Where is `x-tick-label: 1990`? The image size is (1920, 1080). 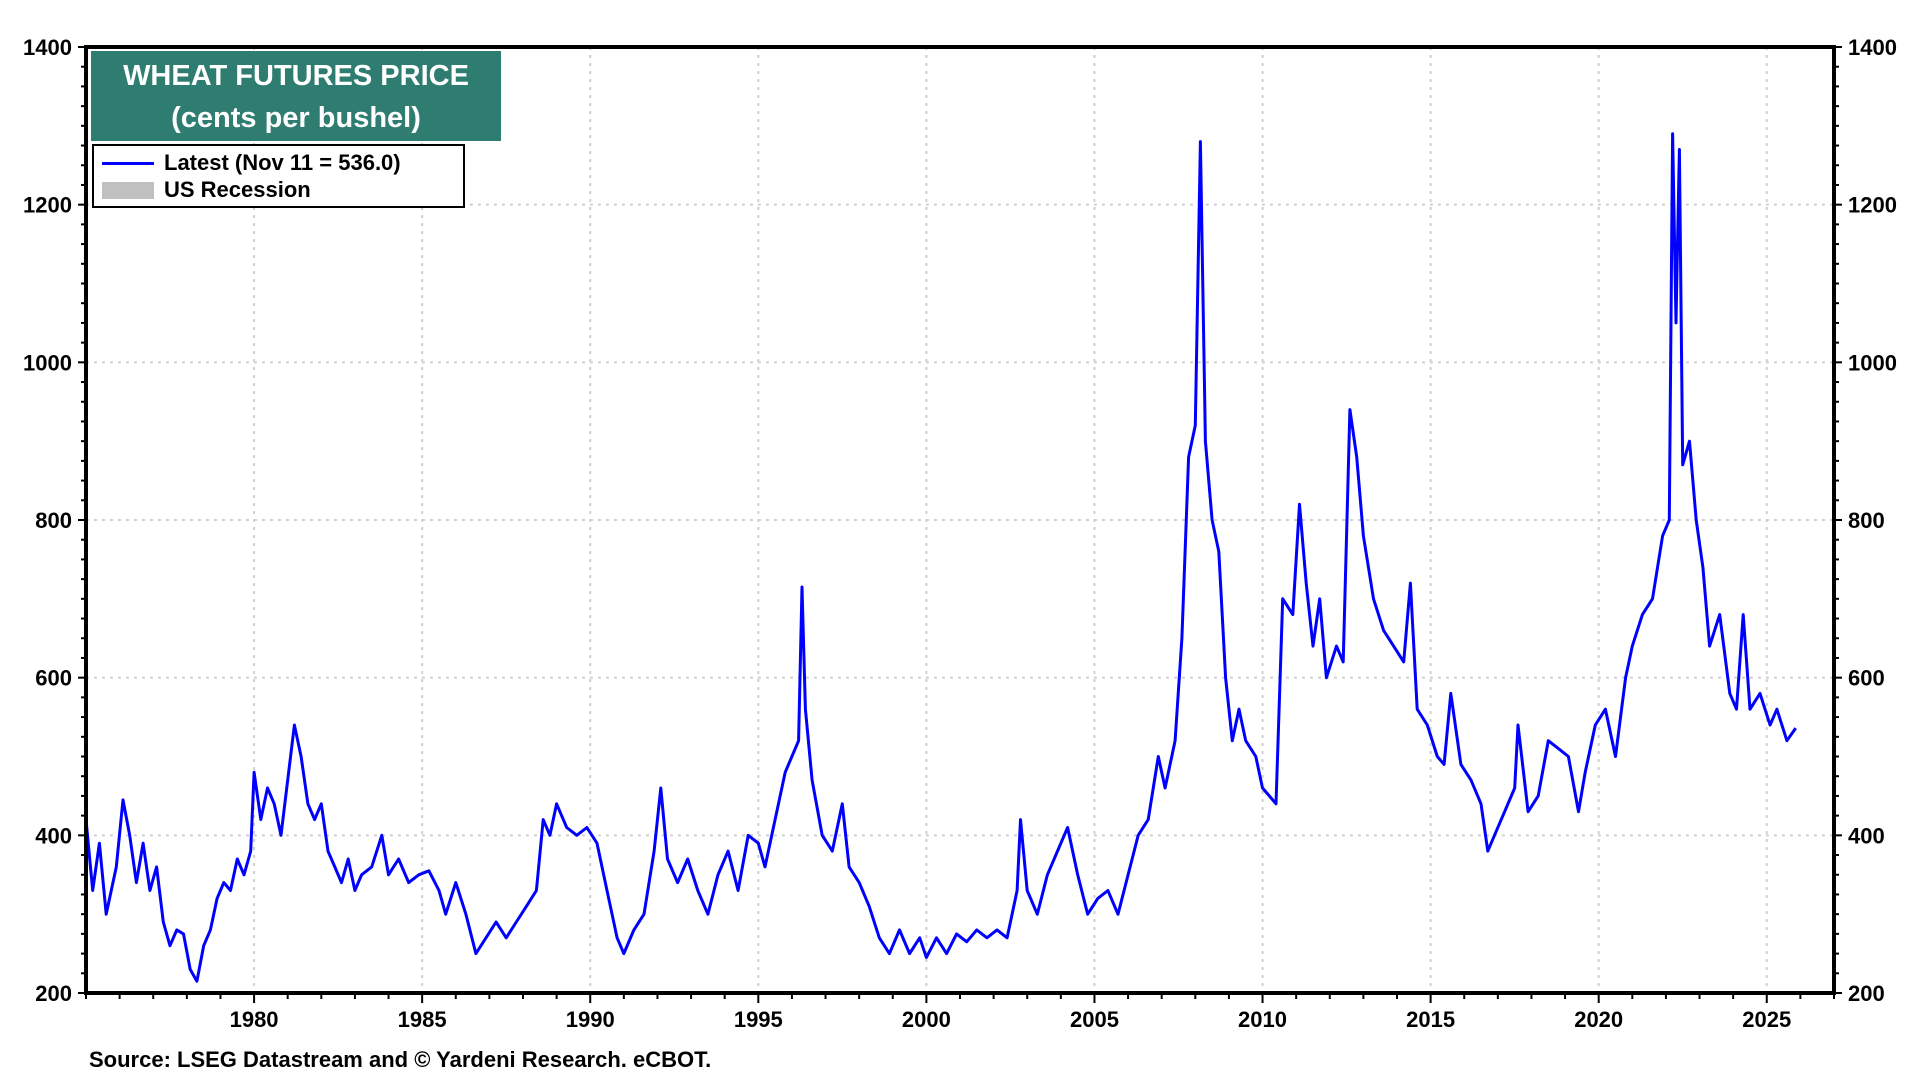
x-tick-label: 1990 is located at coordinates (590, 1019).